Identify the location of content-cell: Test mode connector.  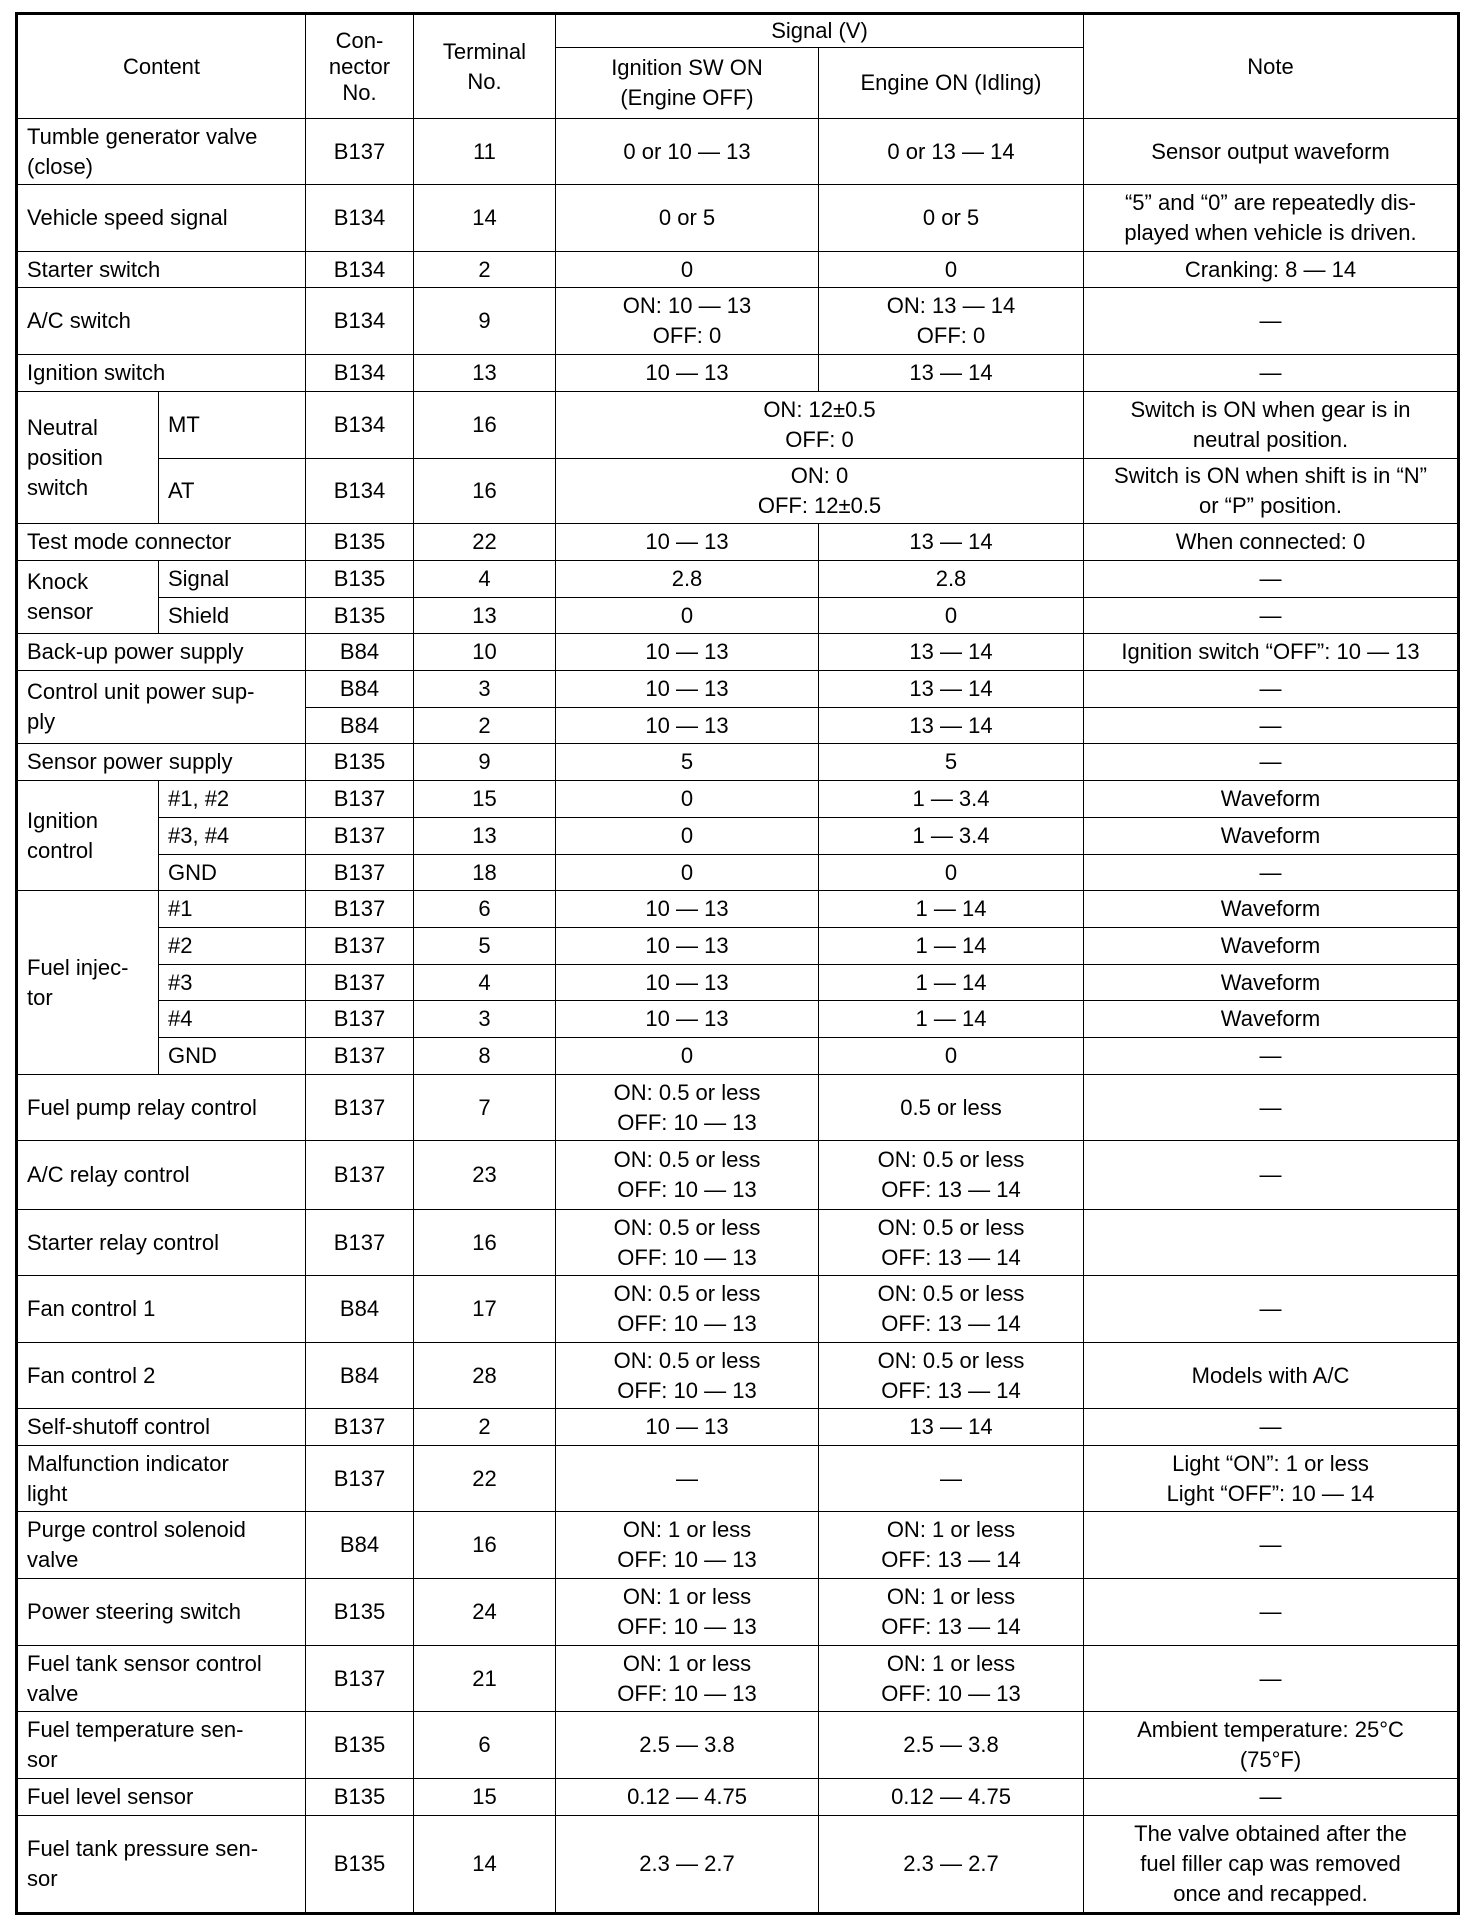
(161, 542).